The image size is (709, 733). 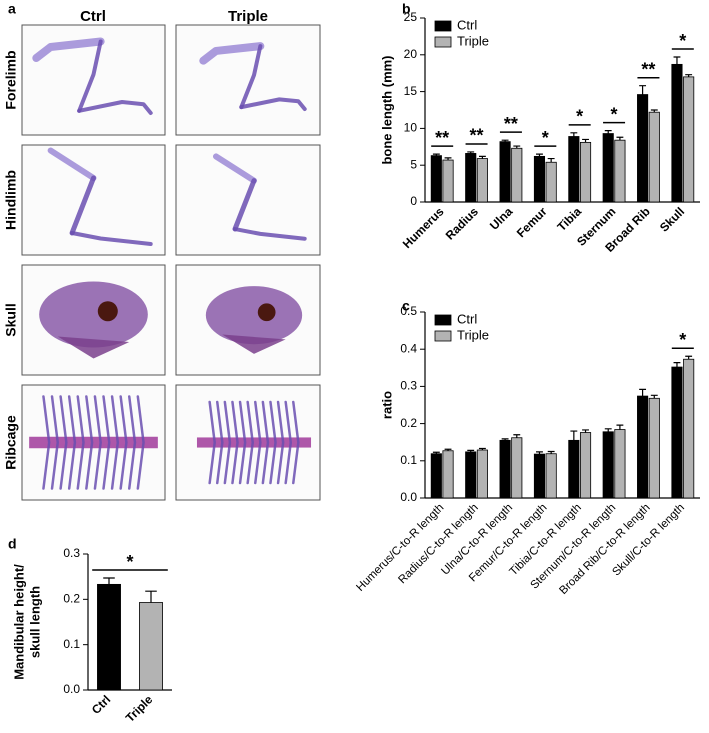 I want to click on y-axis-label: bone length (mm), so click(x=386, y=109).